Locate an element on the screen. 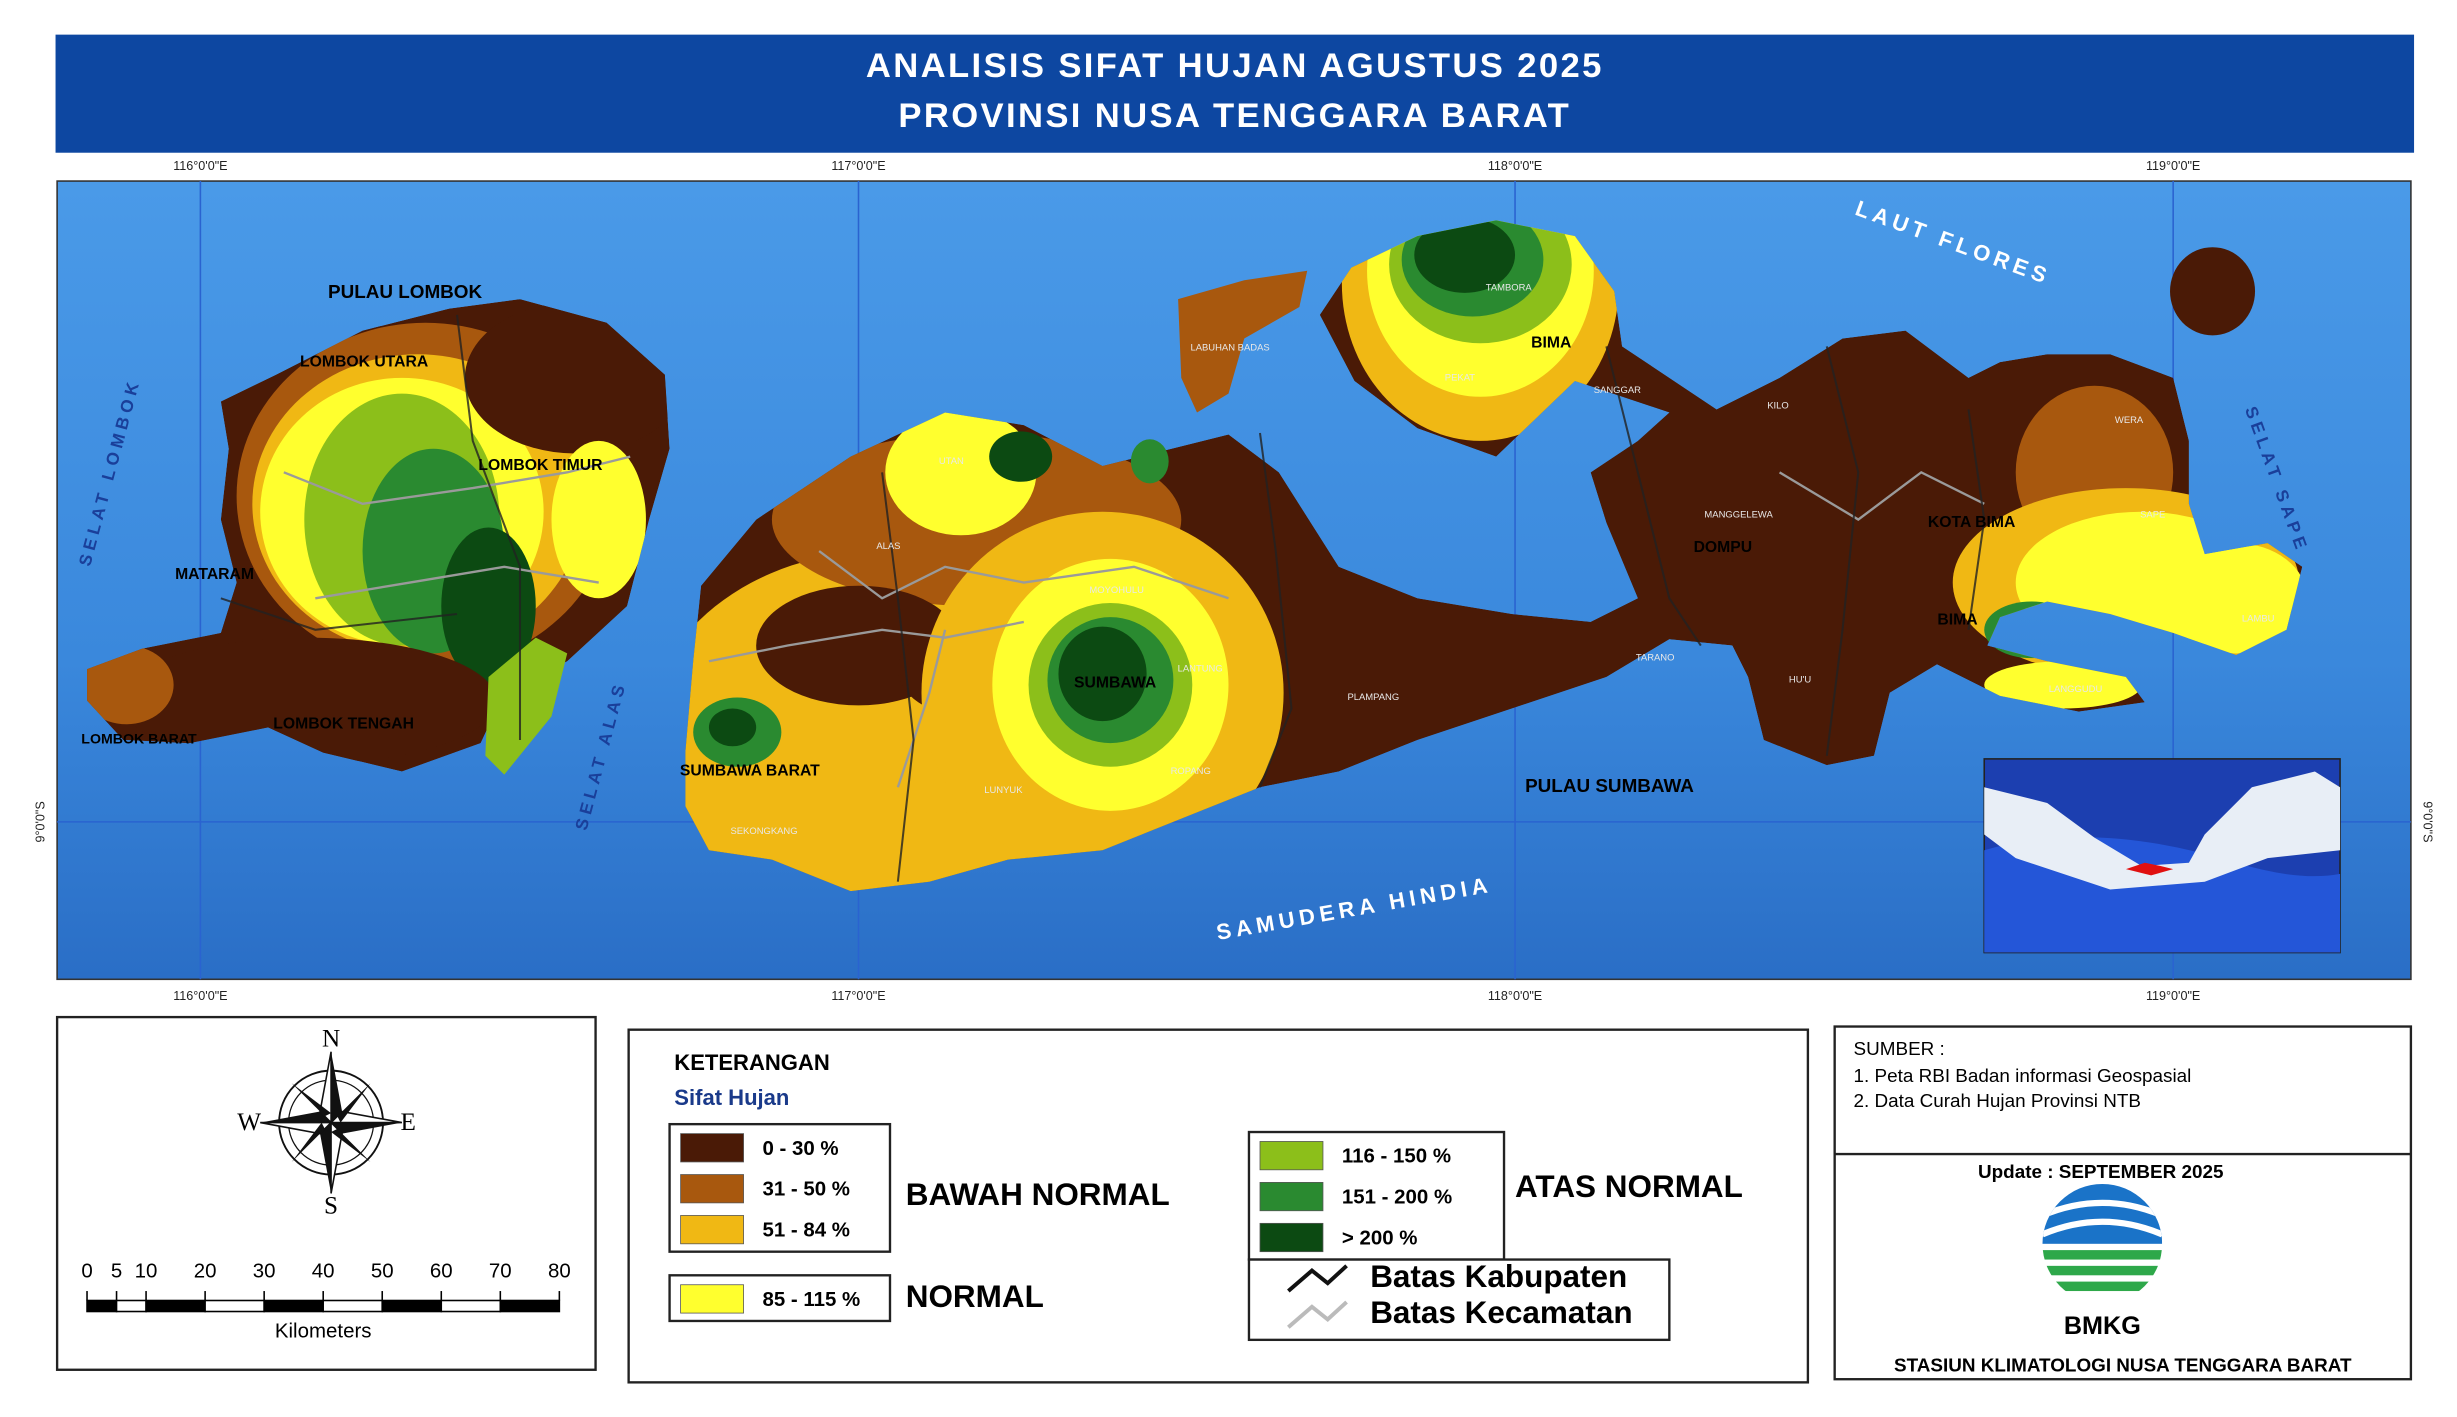 This screenshot has width=2457, height=1417. district-label: TARANO is located at coordinates (1655, 658).